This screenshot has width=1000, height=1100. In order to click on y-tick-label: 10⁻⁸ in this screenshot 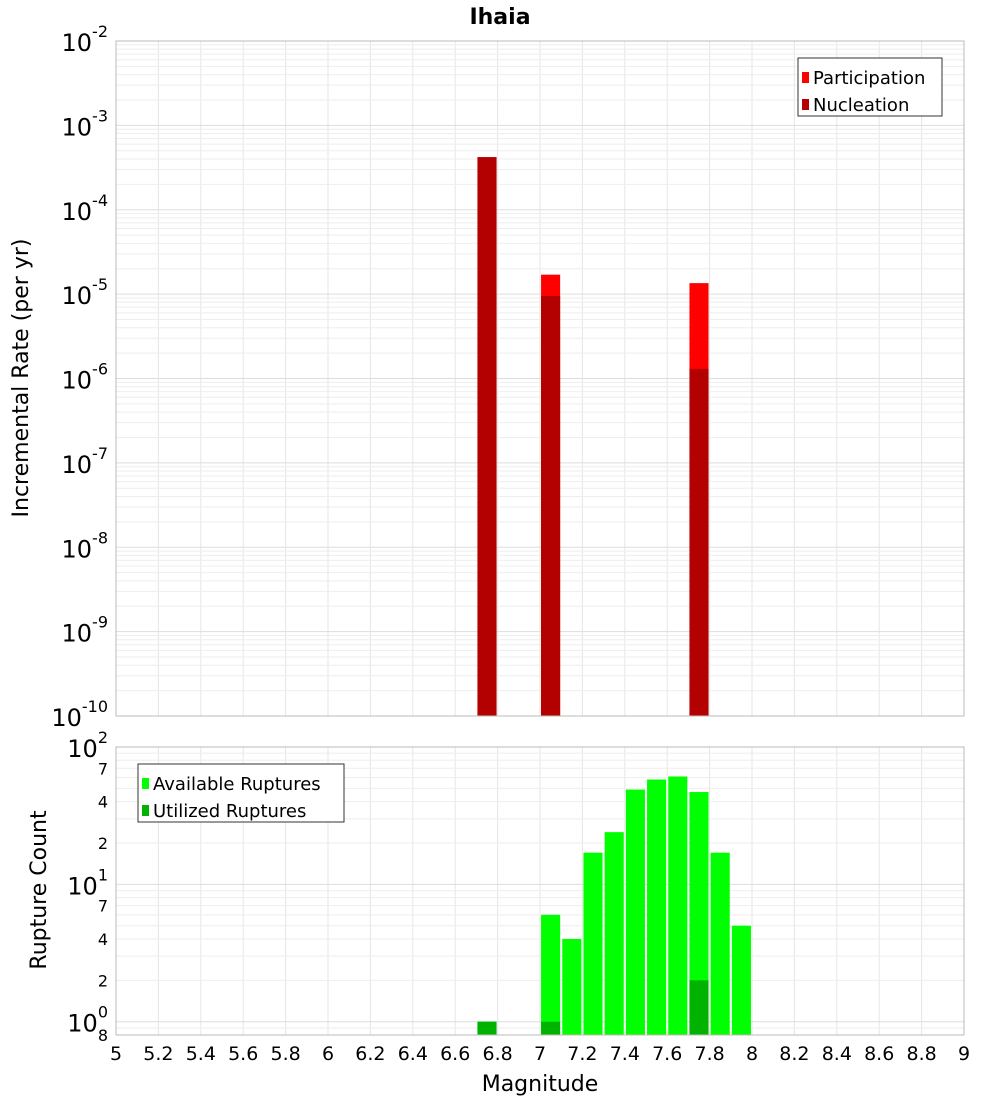, I will do `click(85, 545)`.